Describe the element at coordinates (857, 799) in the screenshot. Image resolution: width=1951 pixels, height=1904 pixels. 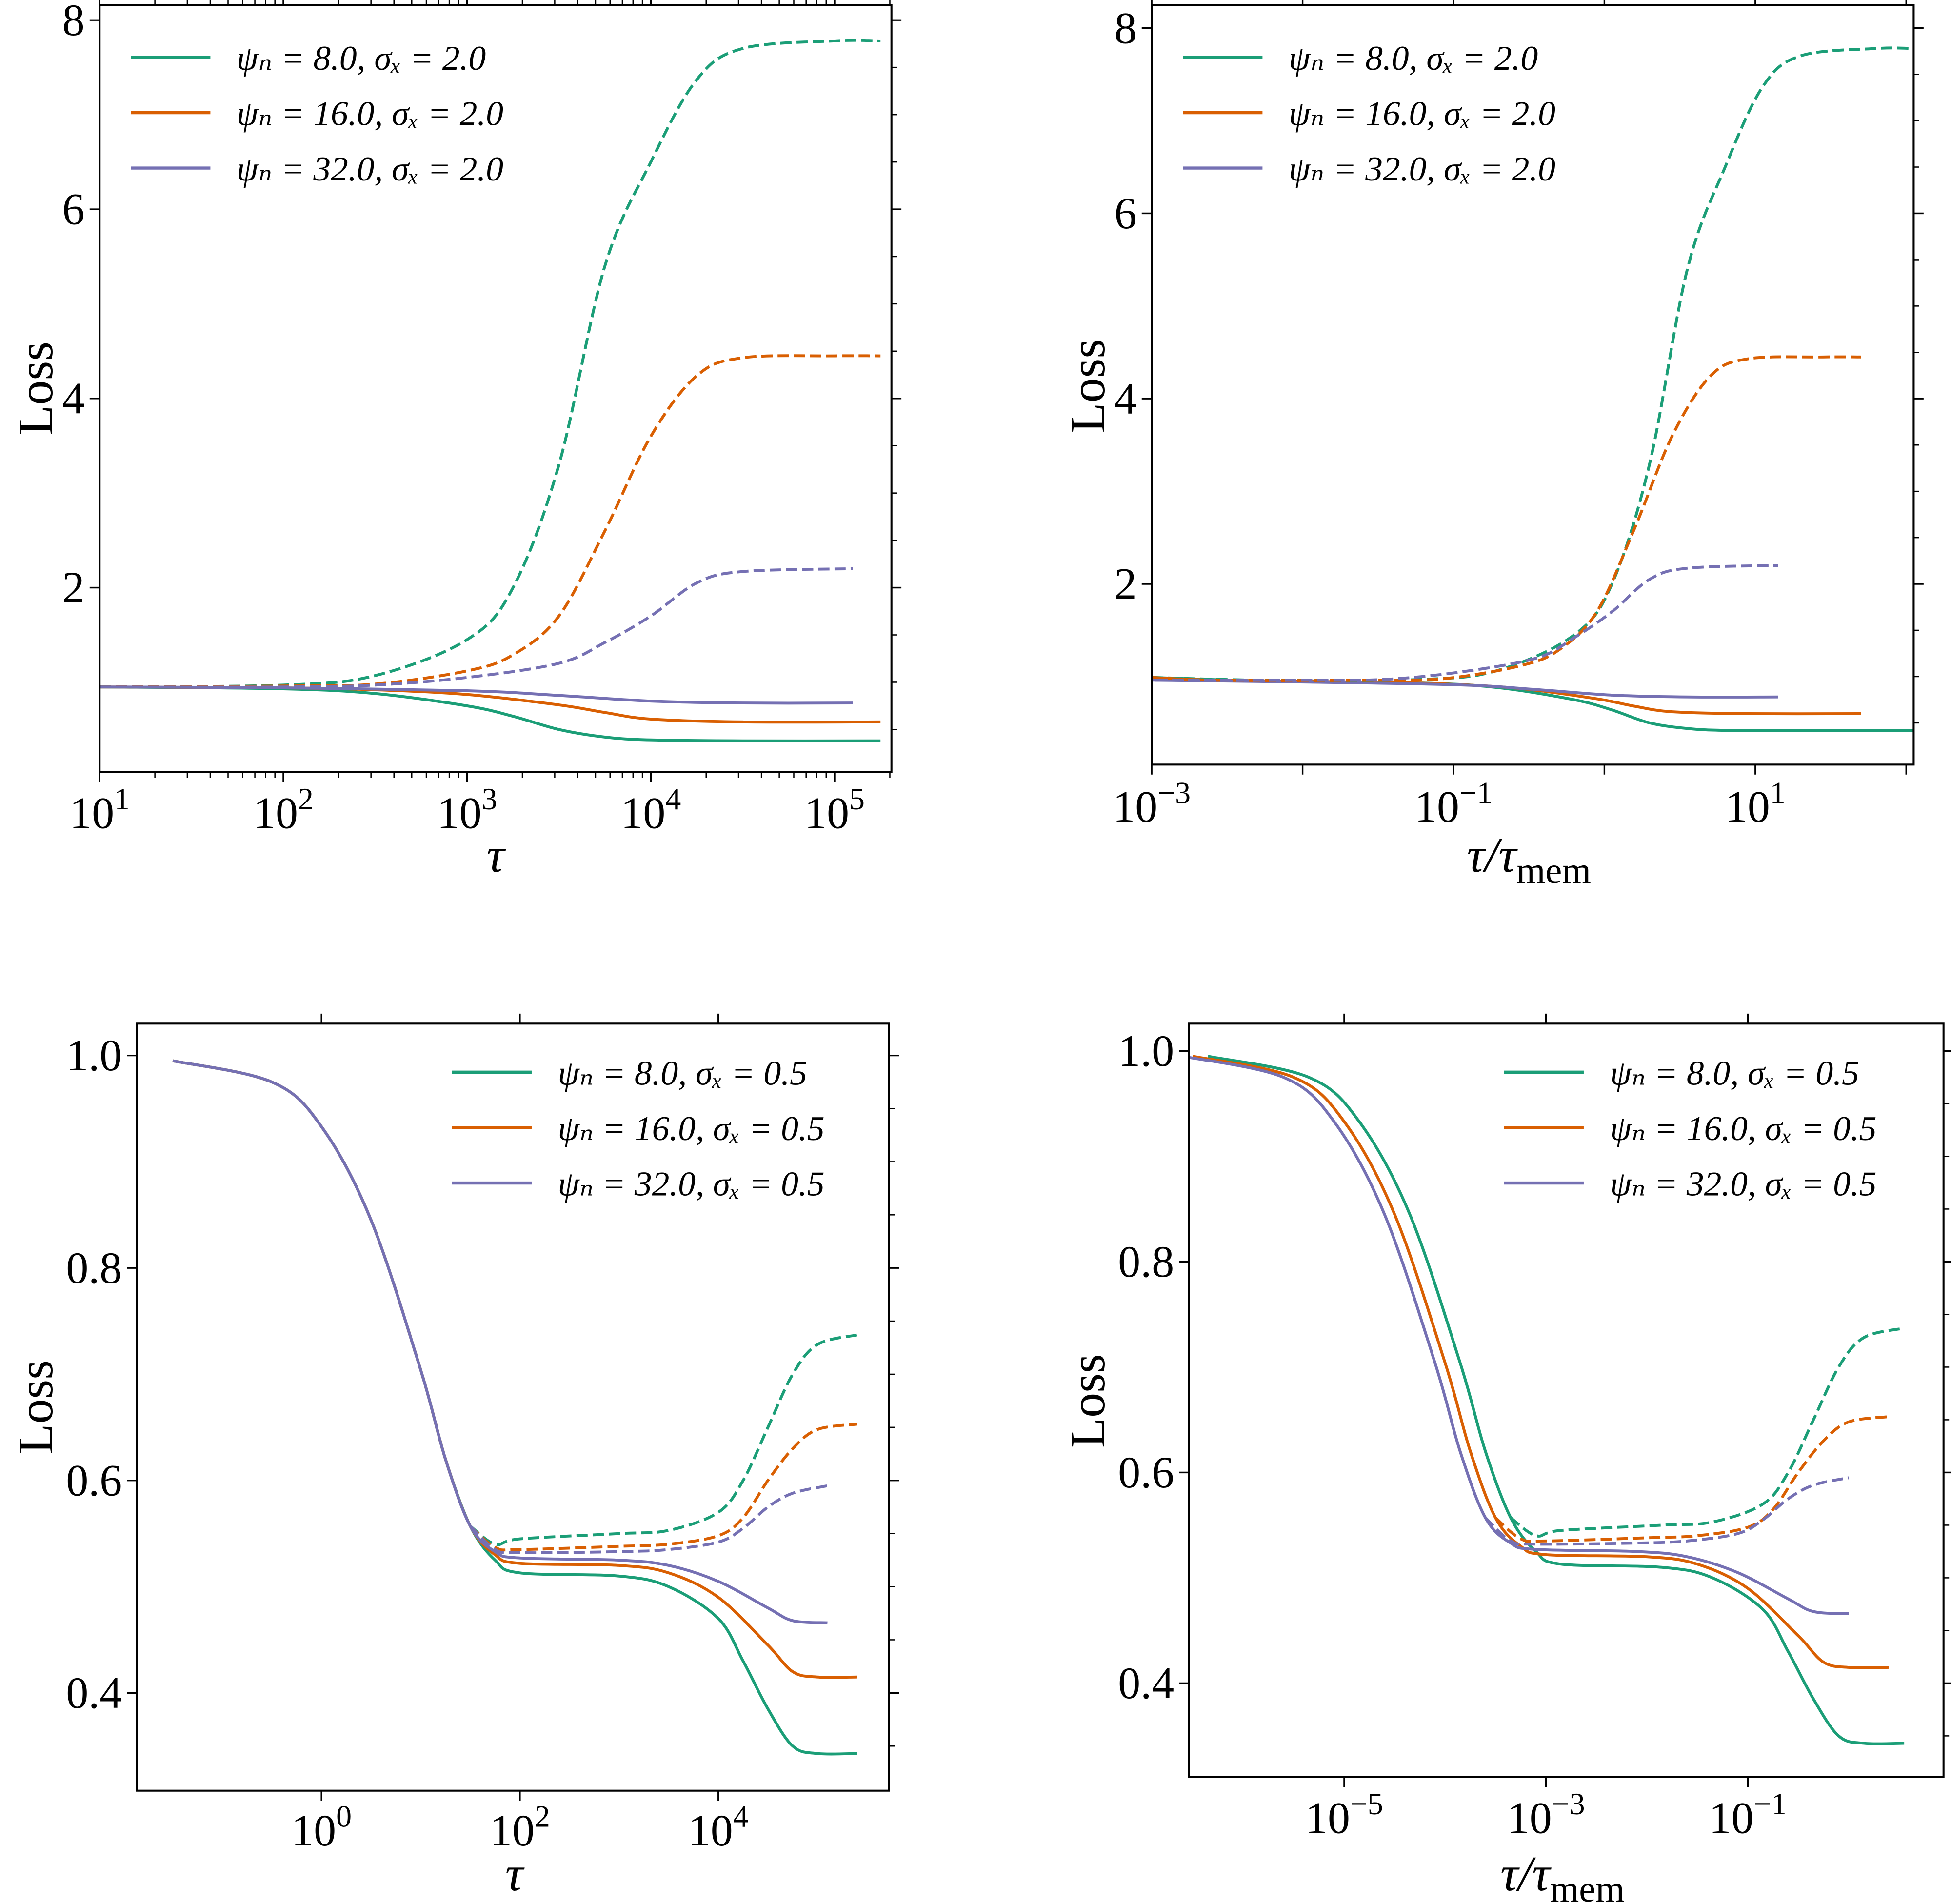
I see `x-tick-exponent: 5` at that location.